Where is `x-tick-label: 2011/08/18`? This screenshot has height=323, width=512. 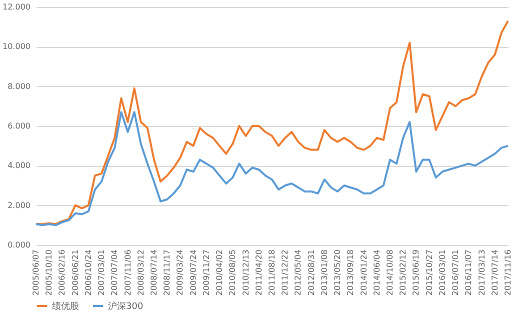
x-tick-label: 2011/08/18 is located at coordinates (272, 273).